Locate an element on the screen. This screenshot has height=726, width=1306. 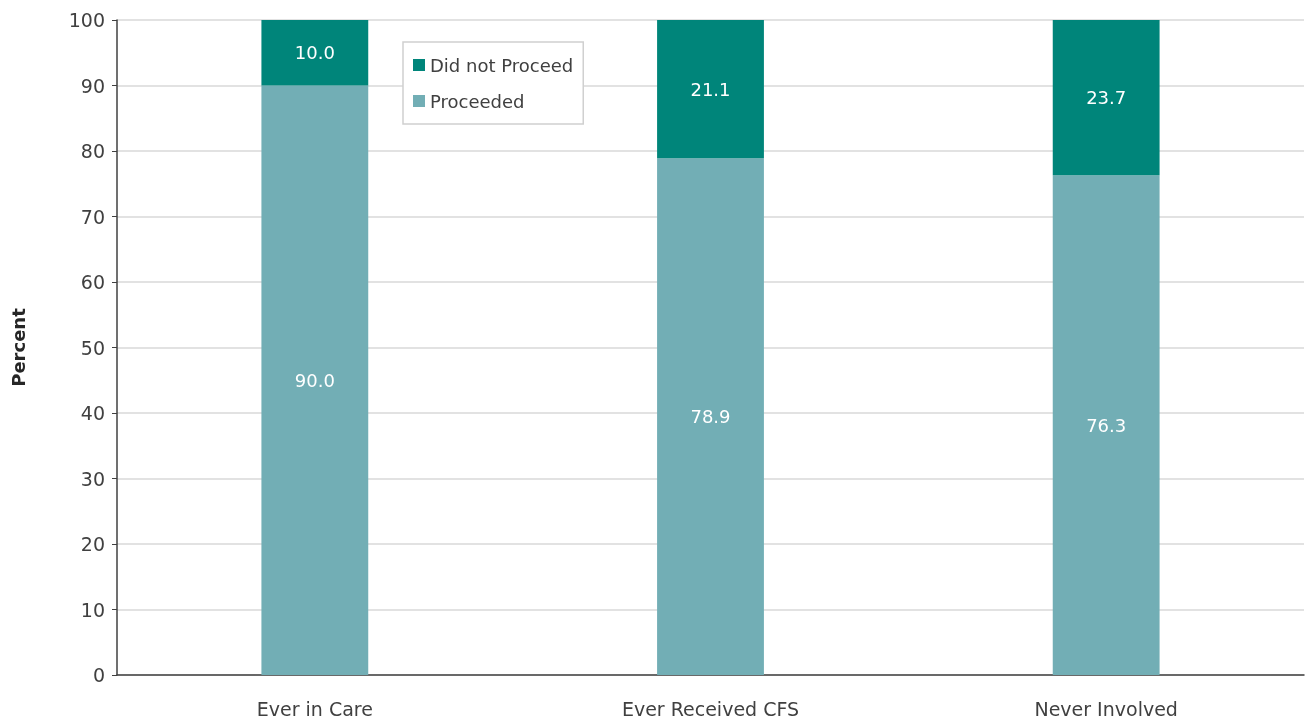
y-tick-label: 70 is located at coordinates (92, 216).